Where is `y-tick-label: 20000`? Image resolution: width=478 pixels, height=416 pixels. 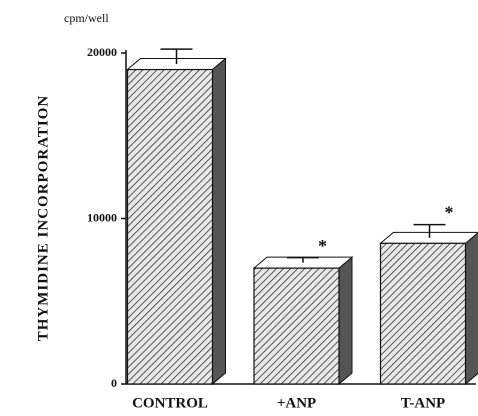
y-tick-label: 20000 is located at coordinates (102, 52).